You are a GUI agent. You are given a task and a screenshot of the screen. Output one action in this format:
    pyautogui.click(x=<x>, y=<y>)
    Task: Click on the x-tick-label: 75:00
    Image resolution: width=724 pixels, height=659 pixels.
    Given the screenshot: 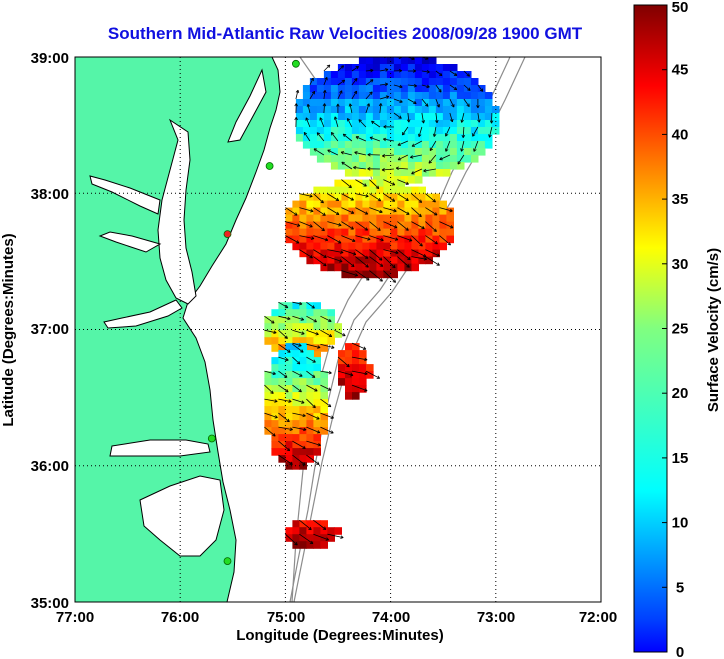 What is the action you would take?
    pyautogui.click(x=286, y=617)
    